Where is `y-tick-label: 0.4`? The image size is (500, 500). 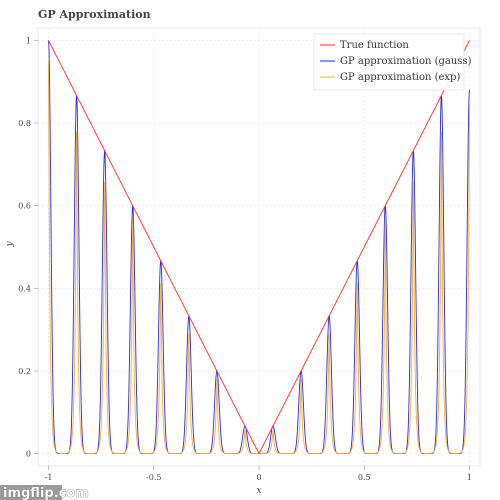 y-tick-label: 0.4 is located at coordinates (24, 288).